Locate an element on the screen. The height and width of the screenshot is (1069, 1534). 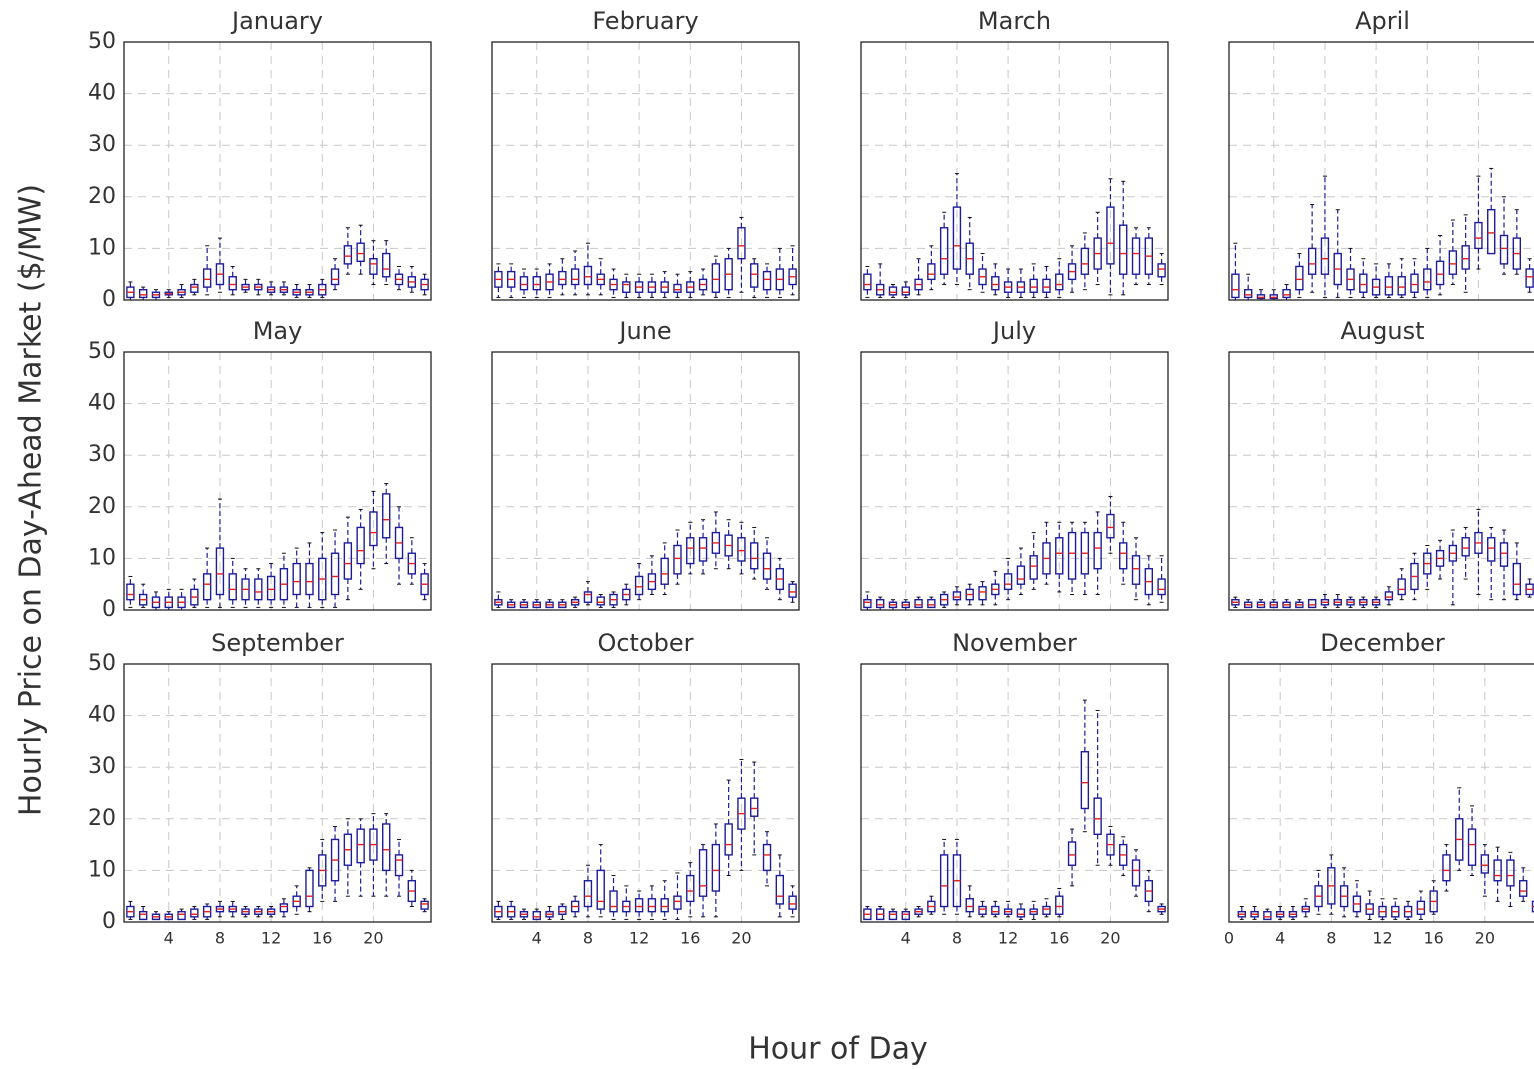
y-tick-label: 40 is located at coordinates (102, 715).